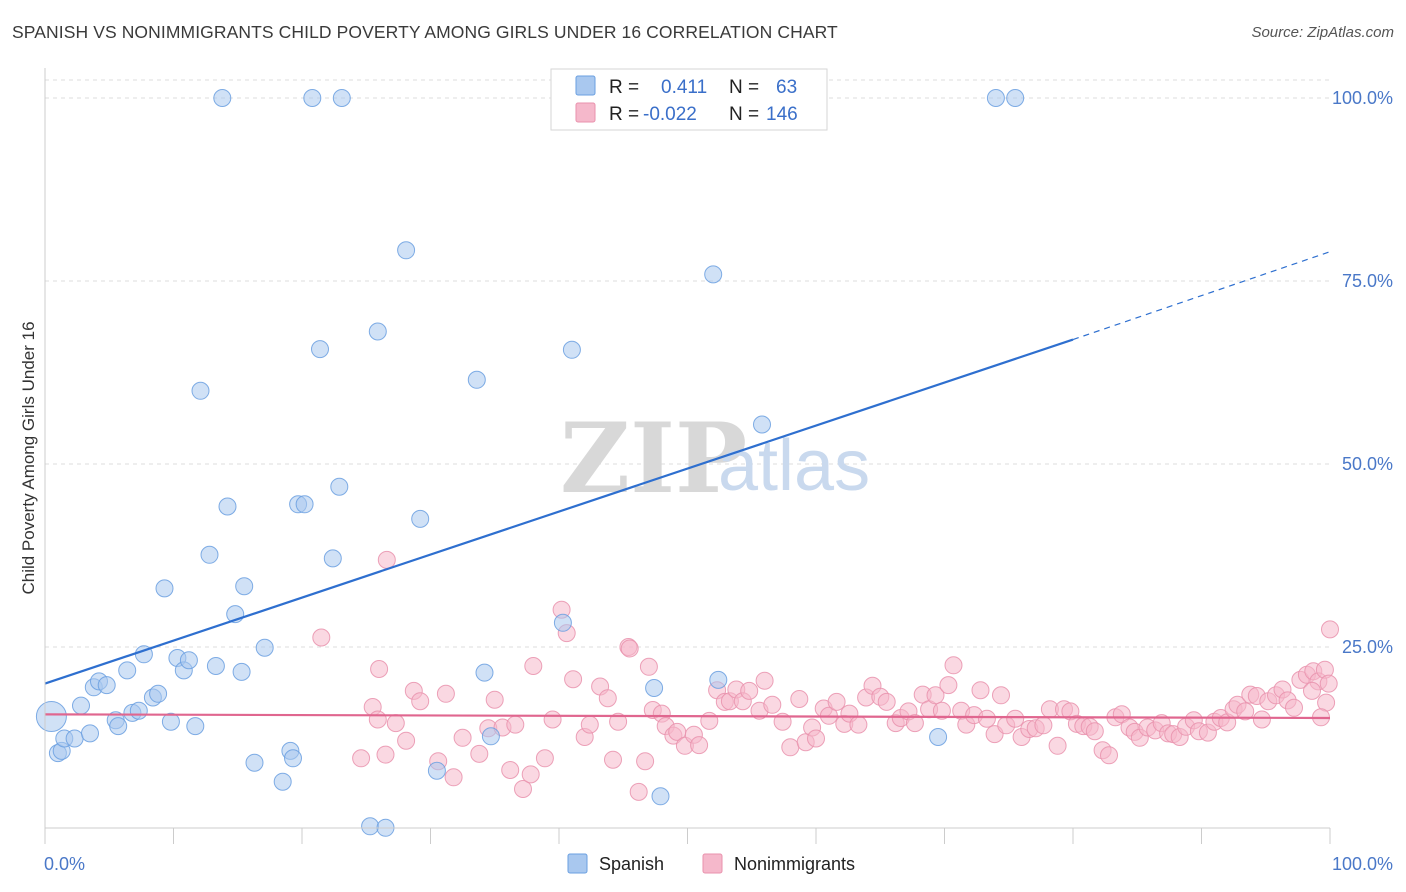 The image size is (1406, 892). I want to click on legend-r-label: R =, so click(624, 114).